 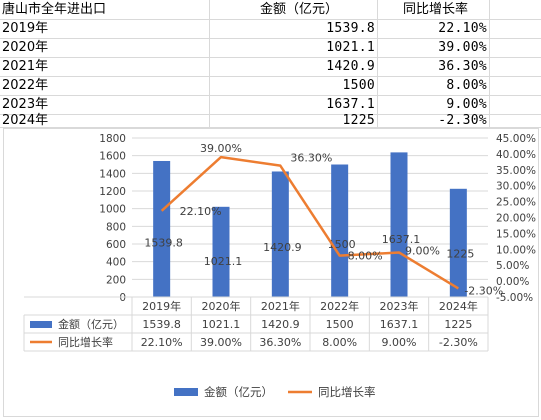 What do you see at coordinates (340, 324) in the screenshot?
I see `data-table-value: 1500` at bounding box center [340, 324].